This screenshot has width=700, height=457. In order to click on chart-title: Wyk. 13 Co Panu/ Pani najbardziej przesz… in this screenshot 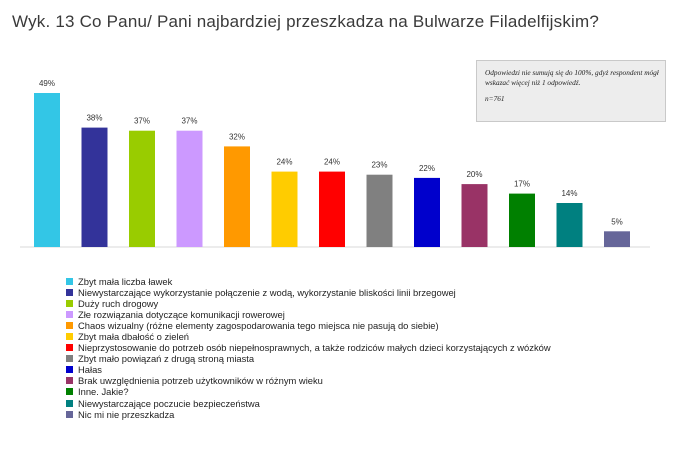, I will do `click(306, 21)`.